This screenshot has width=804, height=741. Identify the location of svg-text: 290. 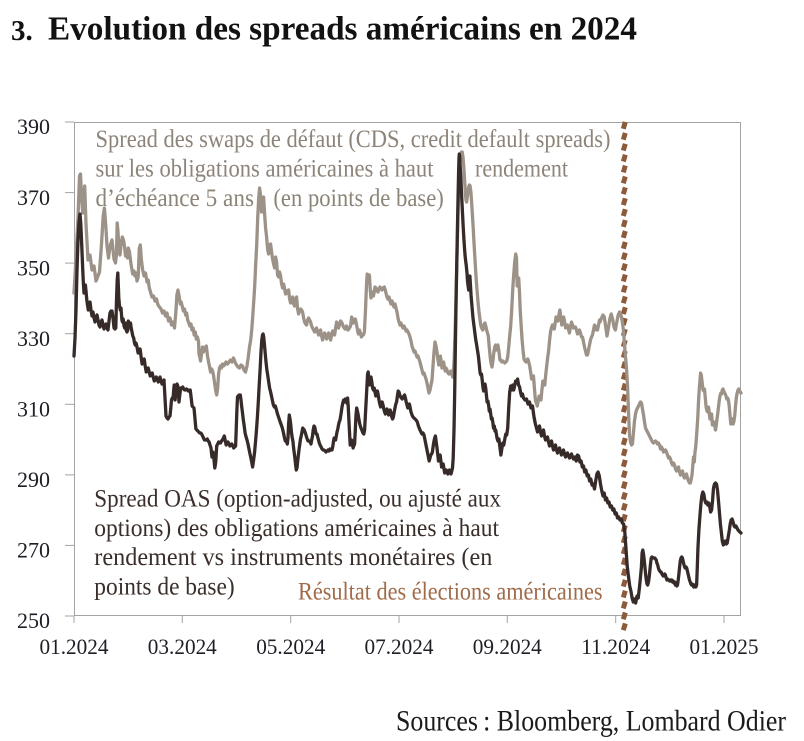
(33, 479).